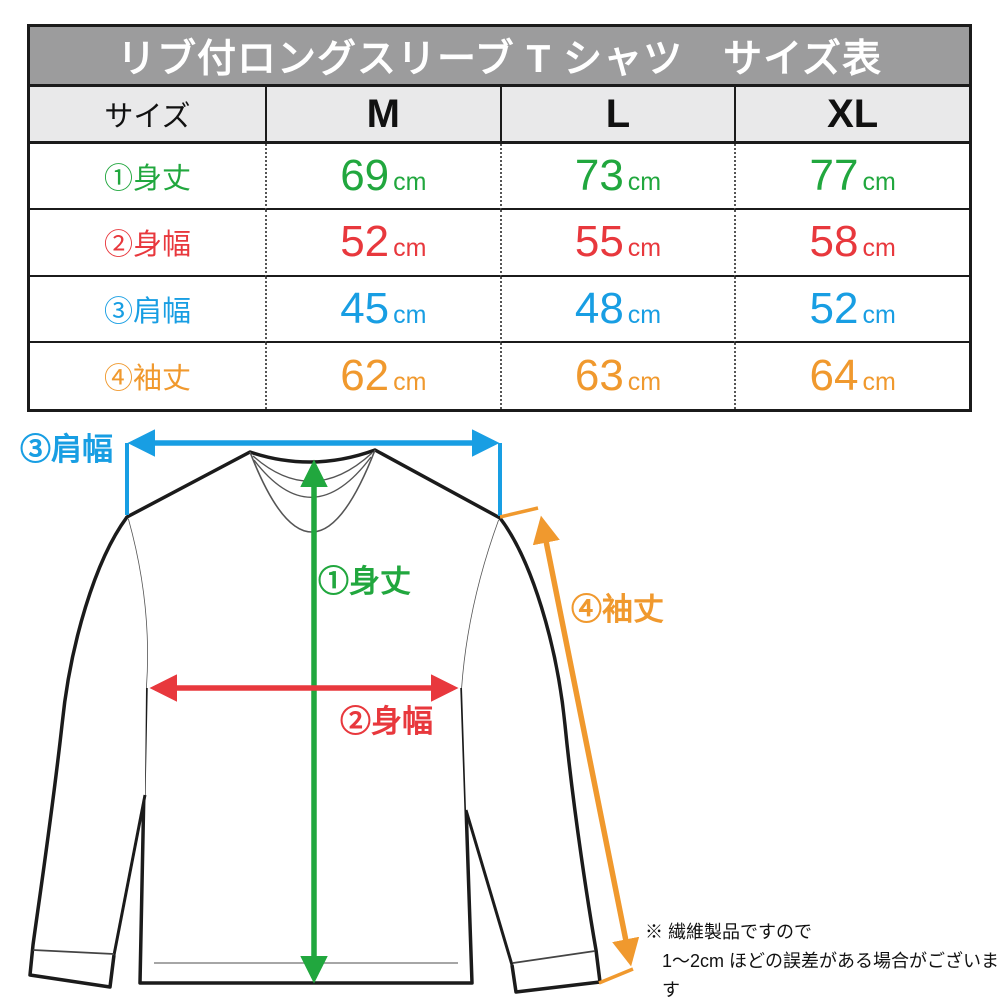 The height and width of the screenshot is (1000, 1000). Describe the element at coordinates (147, 243) in the screenshot. I see `row-label-body-width: ②身幅` at that location.